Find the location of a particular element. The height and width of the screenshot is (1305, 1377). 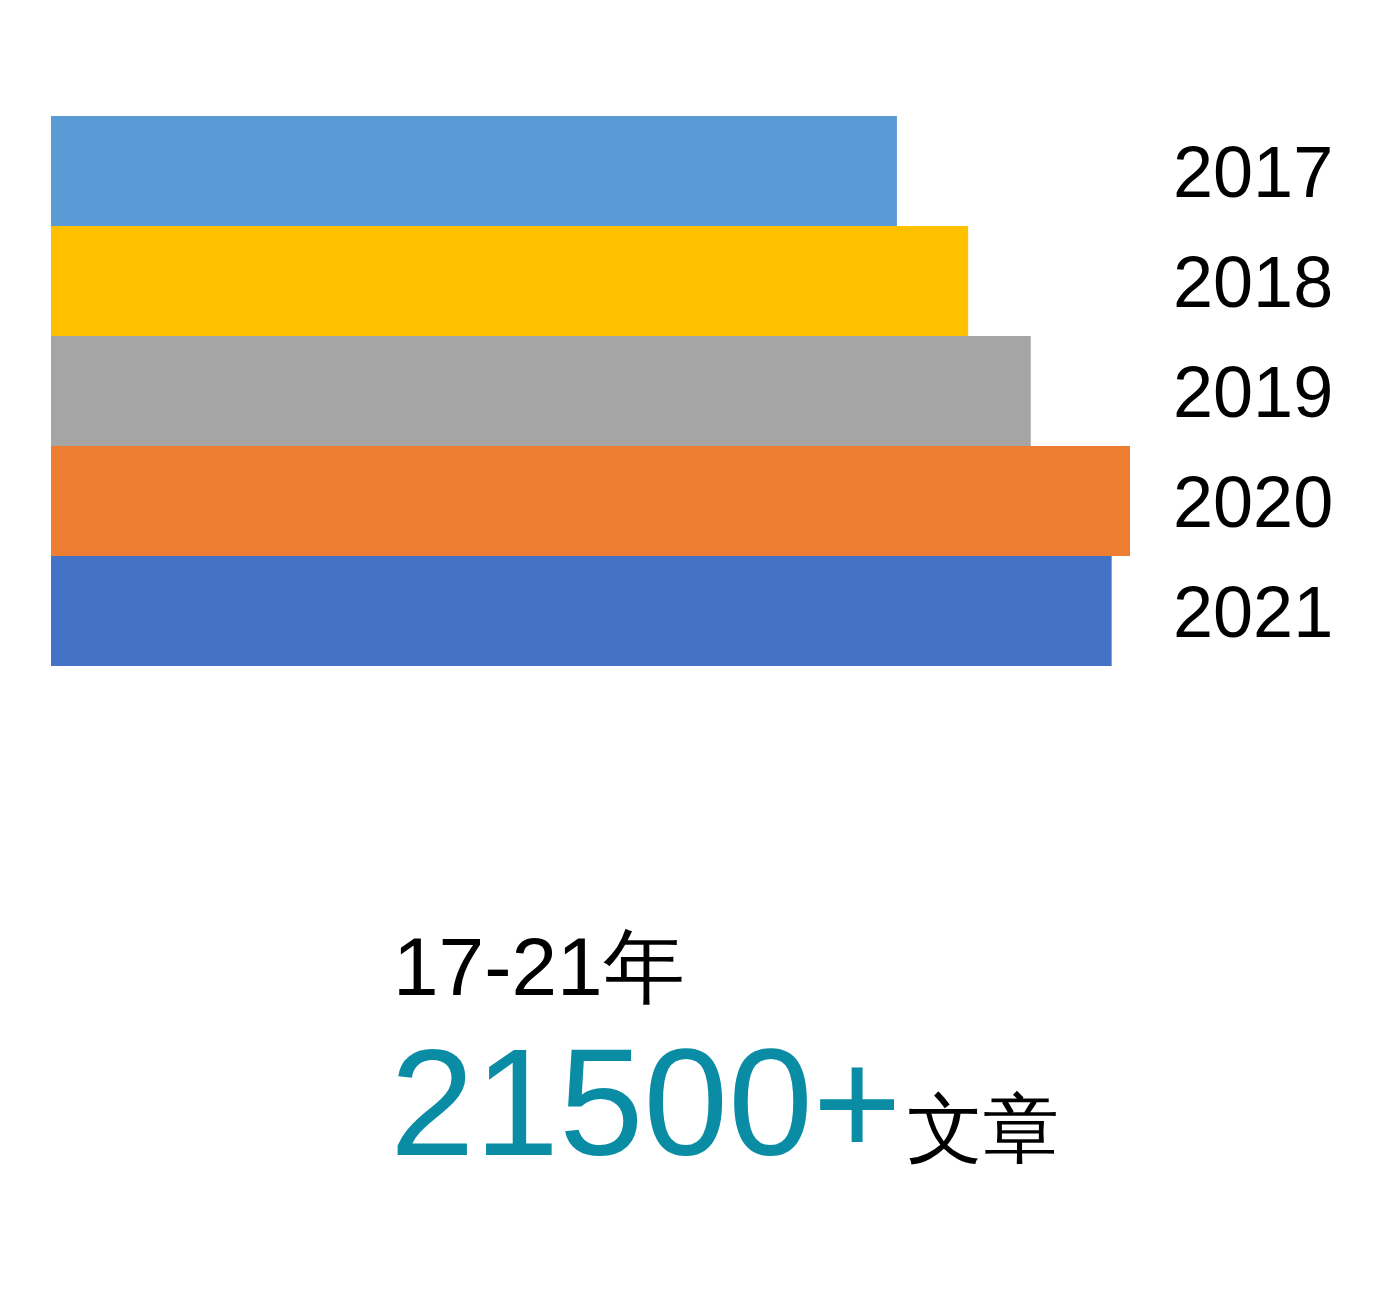

text: 文章 is located at coordinates (983, 1128).